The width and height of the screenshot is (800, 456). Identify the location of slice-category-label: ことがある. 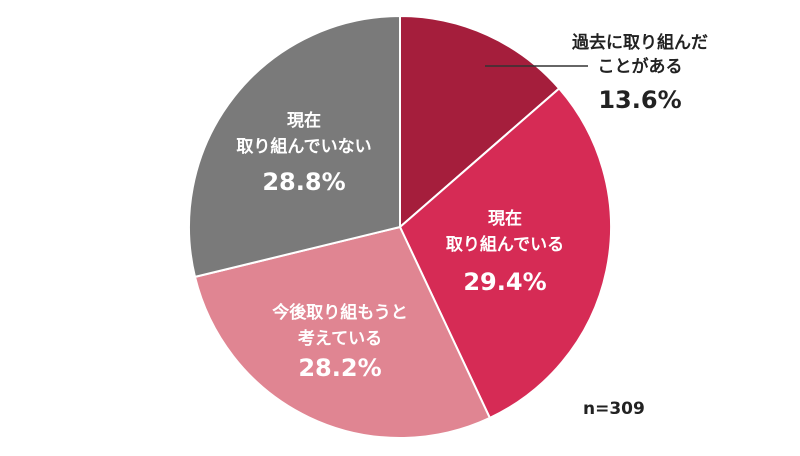
(640, 66).